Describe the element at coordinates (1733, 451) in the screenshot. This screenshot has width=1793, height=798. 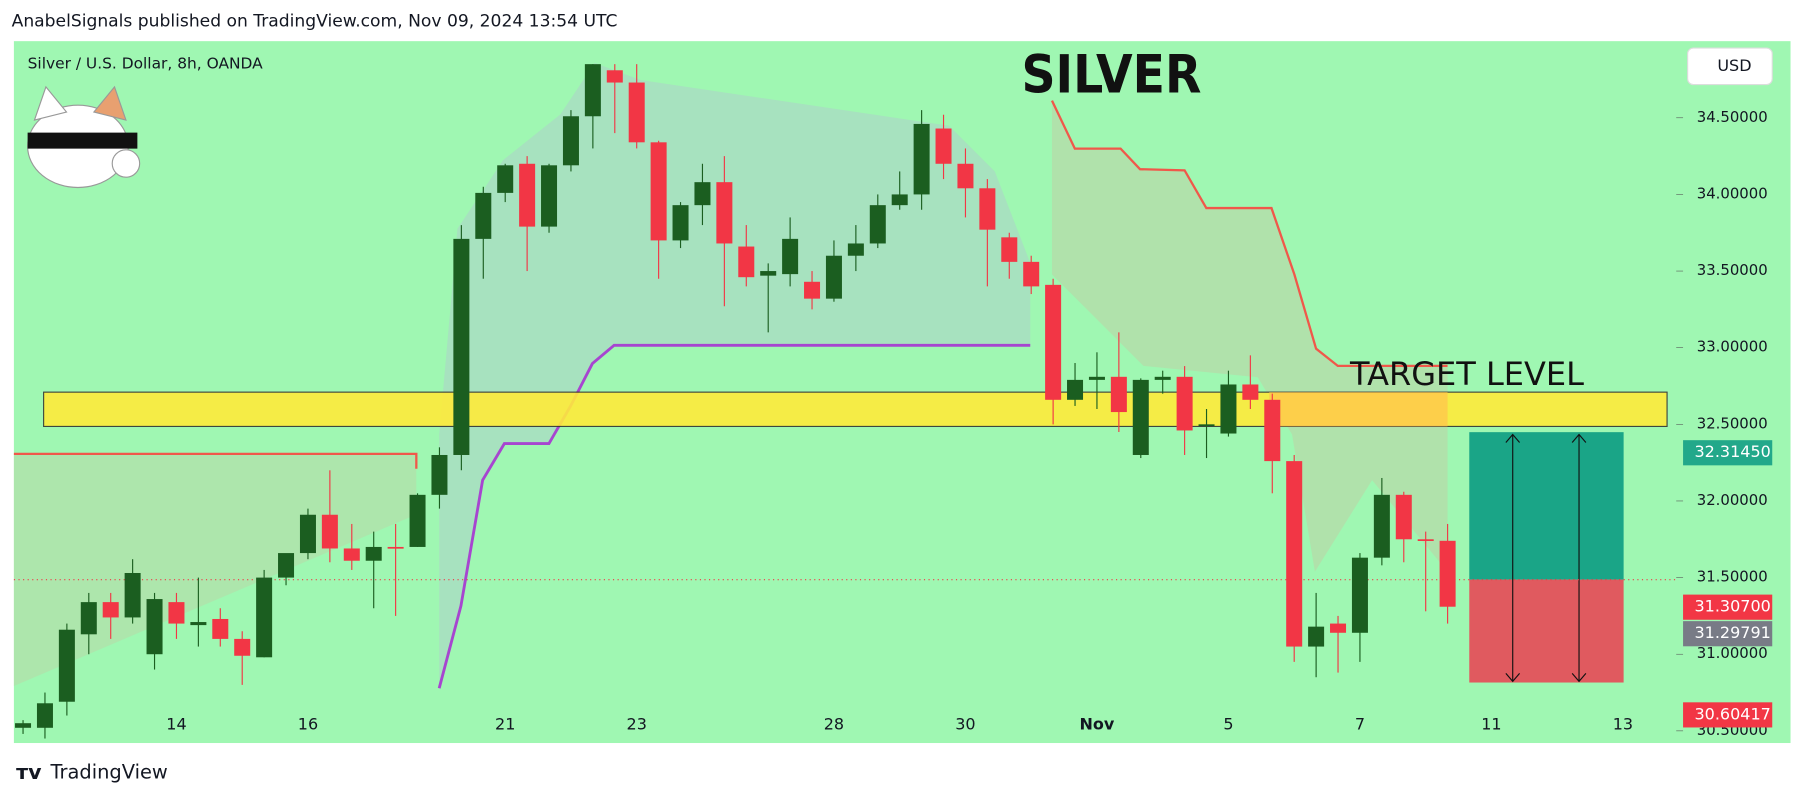
I see `price-tag-label: 32.31450` at that location.